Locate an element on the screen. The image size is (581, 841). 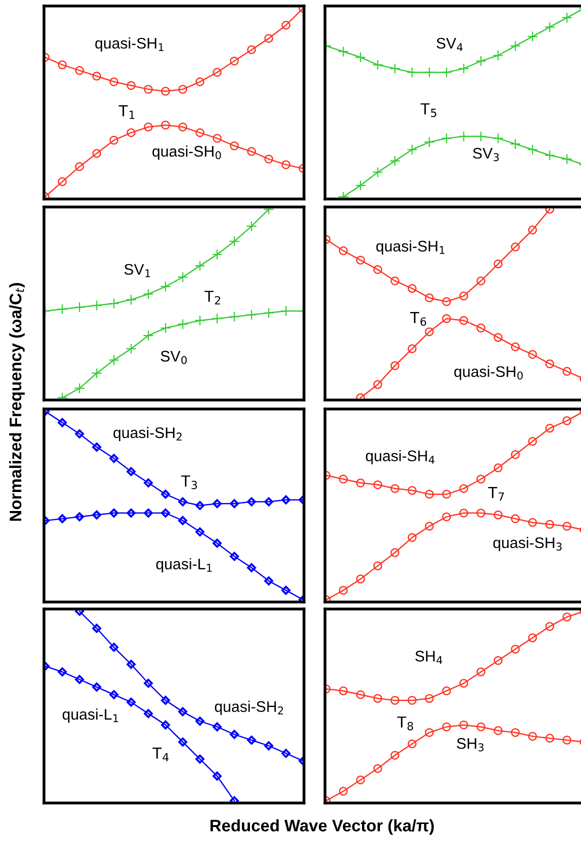
annotation: T$_{5}$ is located at coordinates (428, 110).